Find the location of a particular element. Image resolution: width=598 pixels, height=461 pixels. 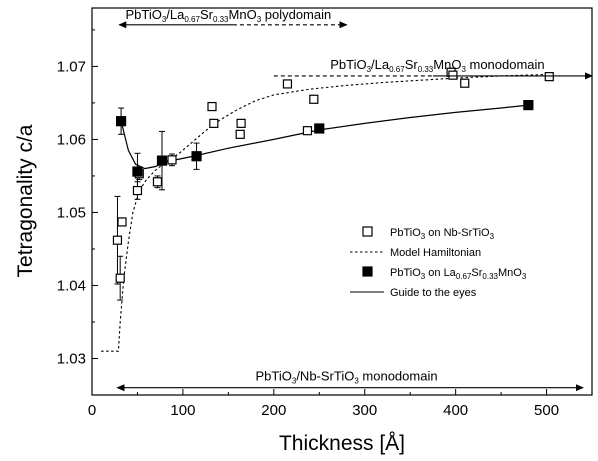

y-tick-label: 1.07 is located at coordinates (71, 66).